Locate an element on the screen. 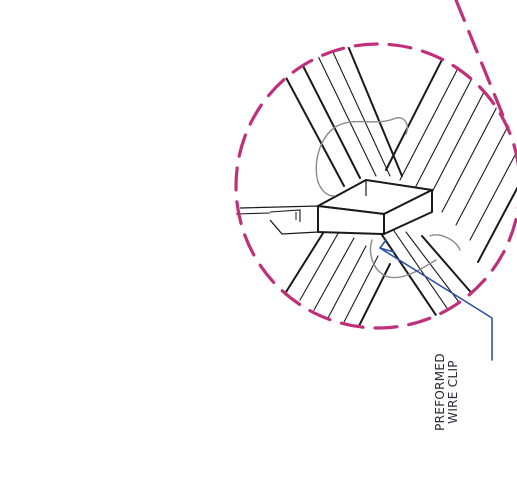 This screenshot has width=517, height=477. detail-extension-line is located at coordinates (482, 65).